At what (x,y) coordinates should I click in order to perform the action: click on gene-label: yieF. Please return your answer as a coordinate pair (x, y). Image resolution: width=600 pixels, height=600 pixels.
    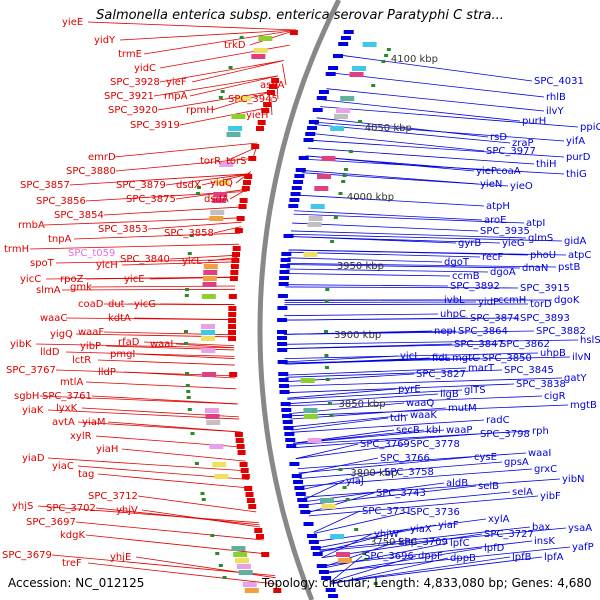
    Looking at the image, I should click on (176, 82).